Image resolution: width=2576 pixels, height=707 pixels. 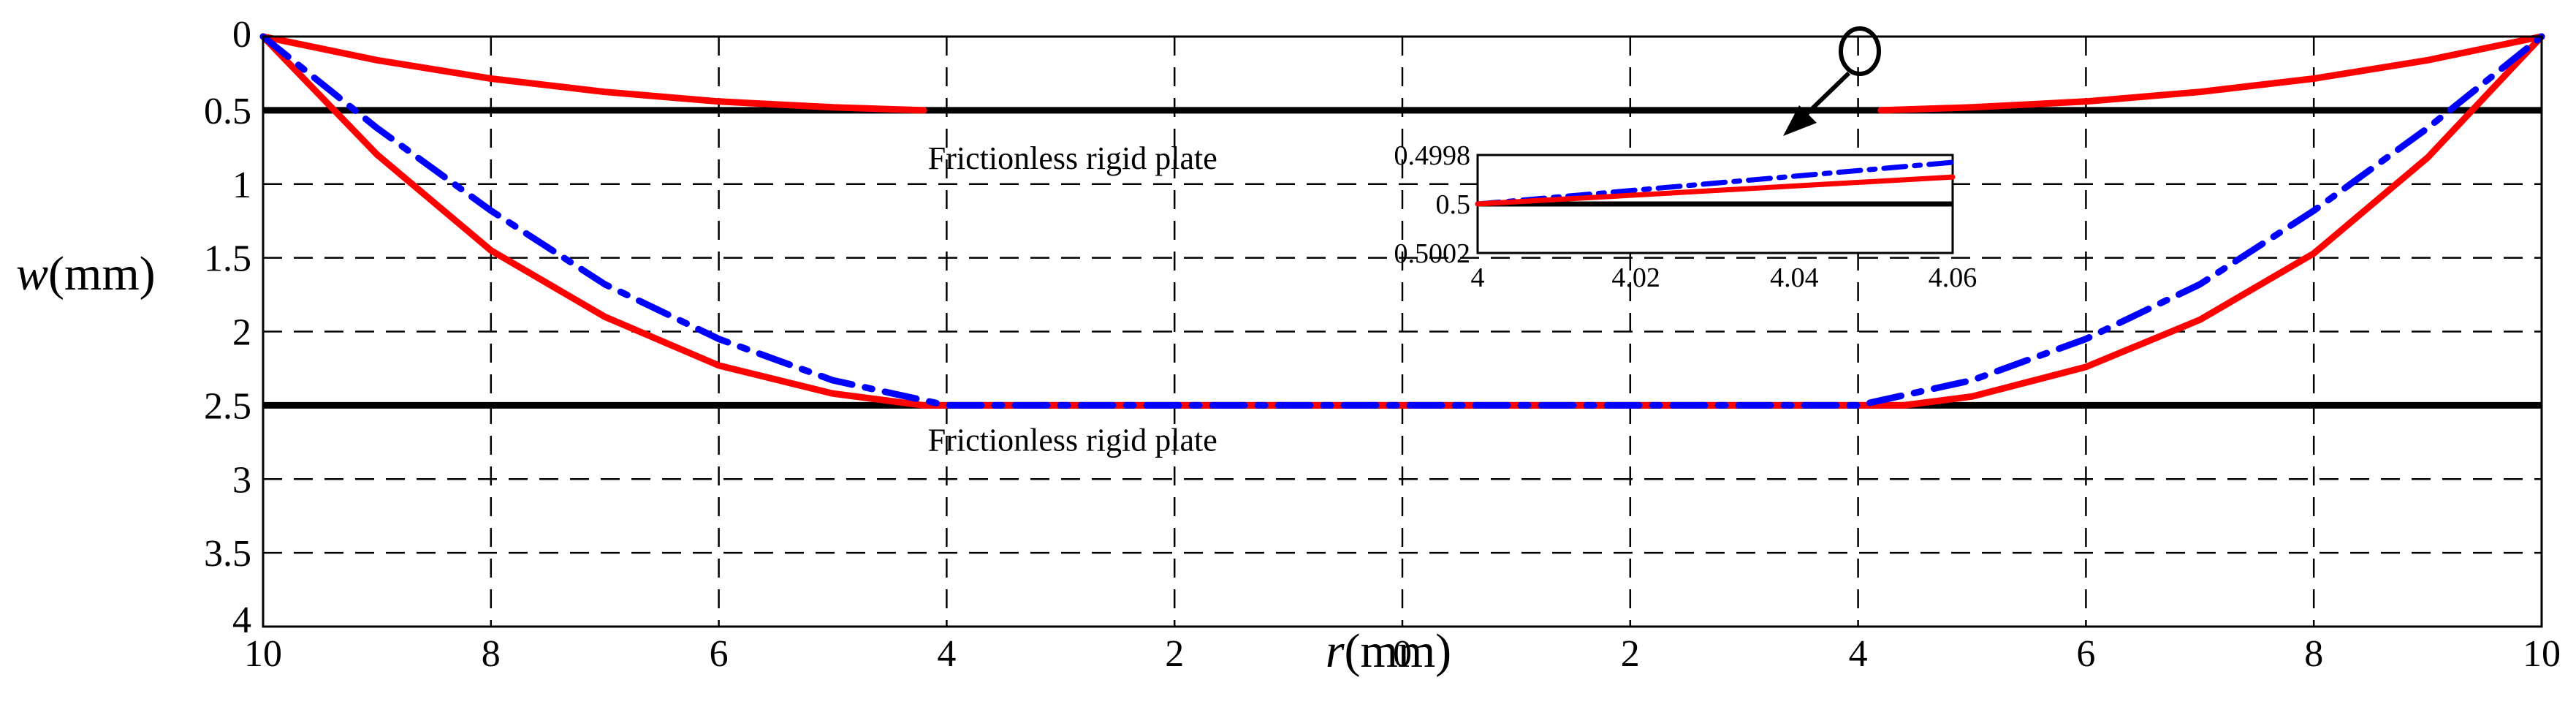 I want to click on y-tick-label: 1.5, so click(x=227, y=259).